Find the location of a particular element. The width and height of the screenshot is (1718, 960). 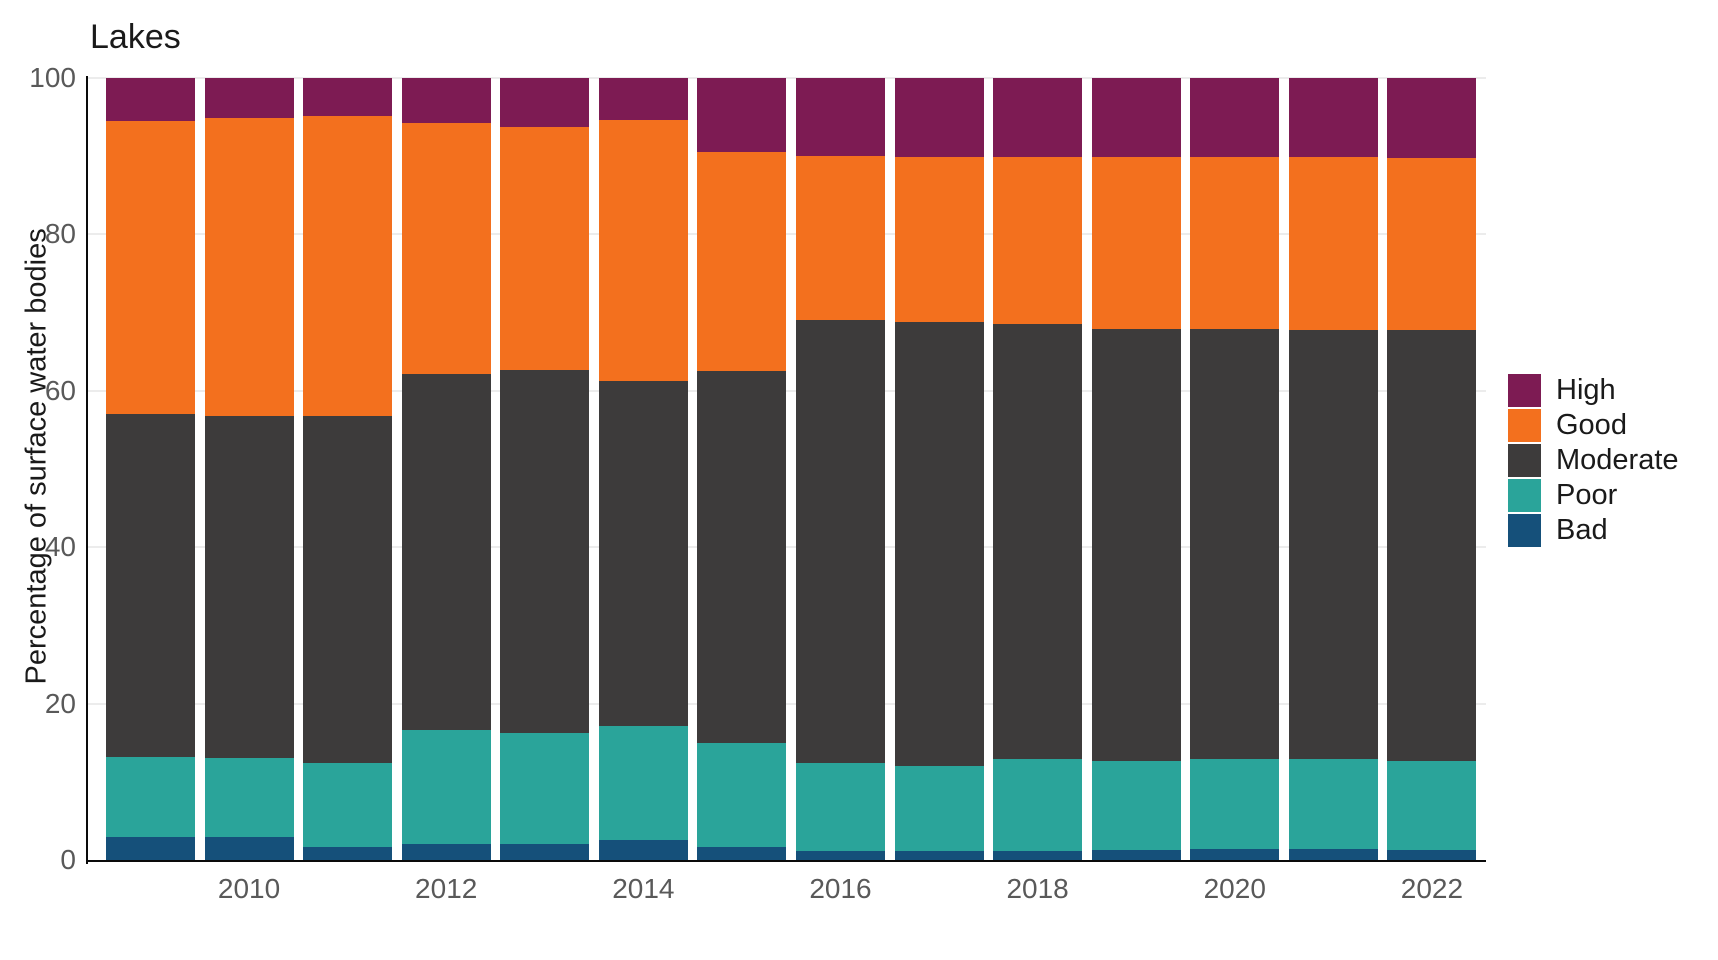

legend-label-high: High is located at coordinates (1586, 390).